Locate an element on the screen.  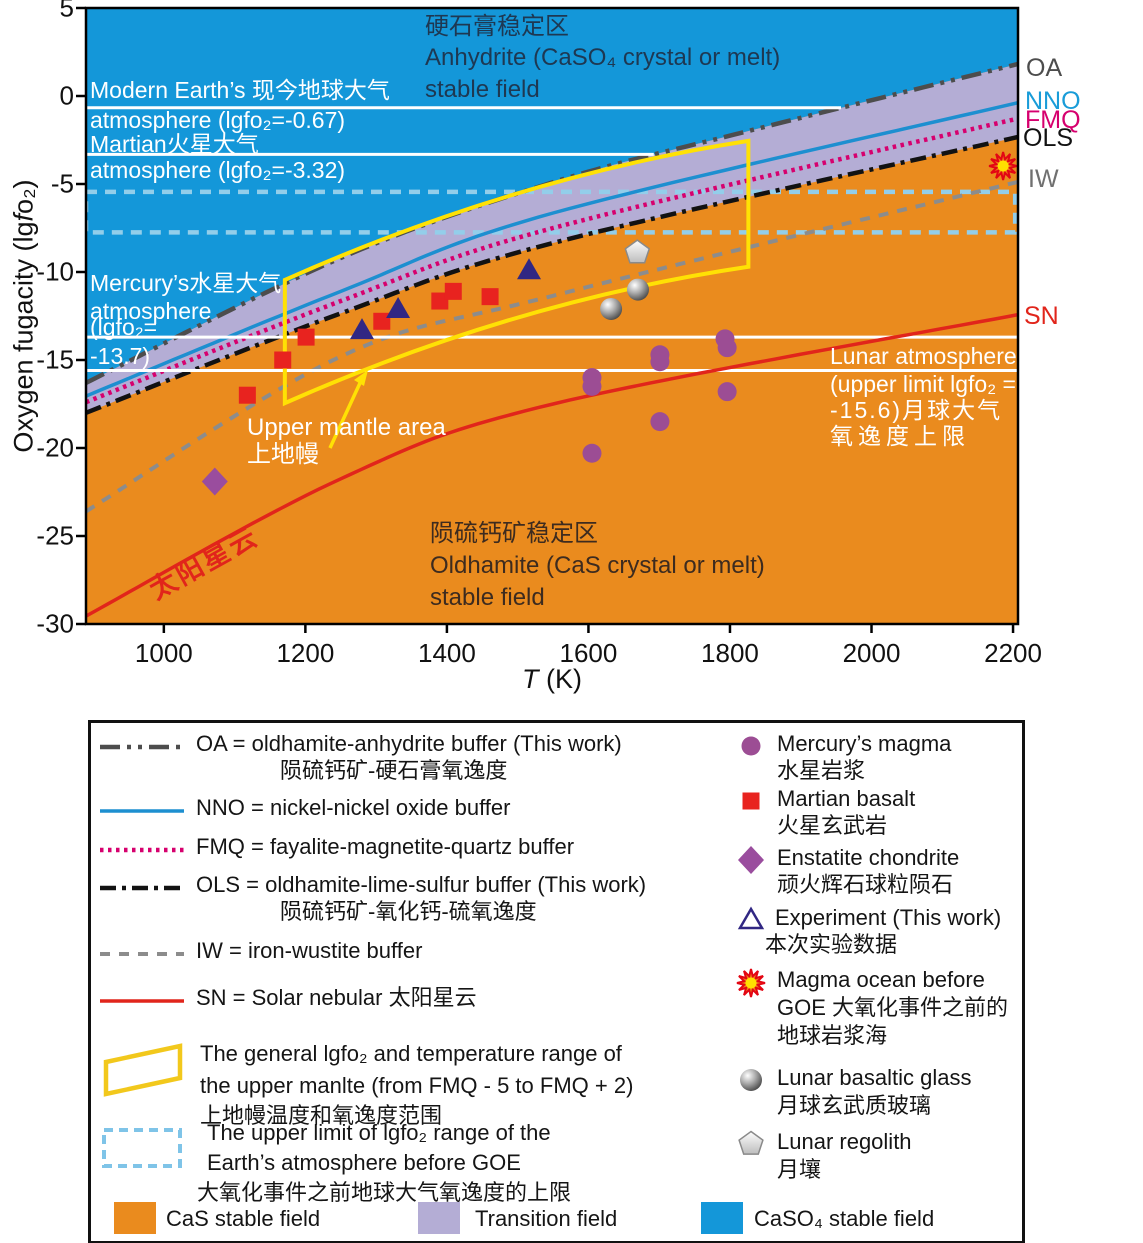
legend-mercury-cn: 水星岩浆 is located at coordinates (821, 770).